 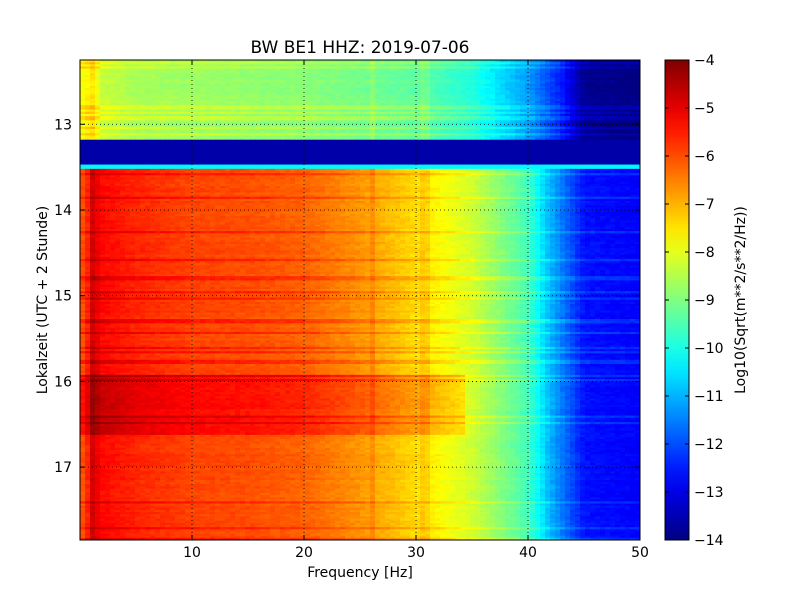 What do you see at coordinates (359, 48) in the screenshot?
I see `chart-title: BW BE1 HHZ: 2019-07-06` at bounding box center [359, 48].